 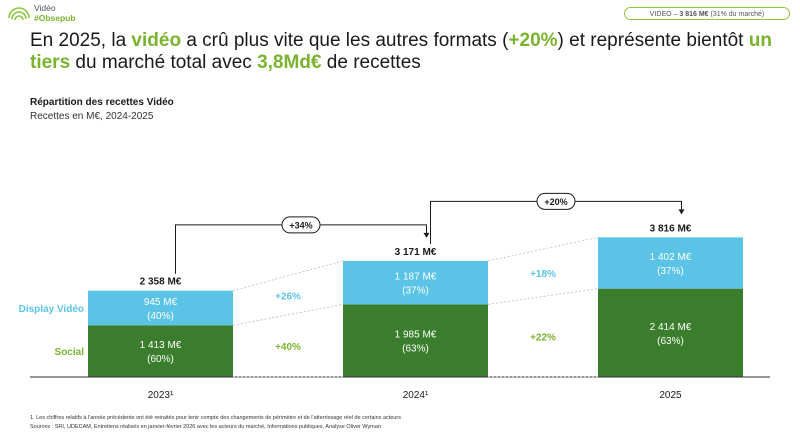 I want to click on display-growth-label-1: +18%, so click(x=543, y=274).